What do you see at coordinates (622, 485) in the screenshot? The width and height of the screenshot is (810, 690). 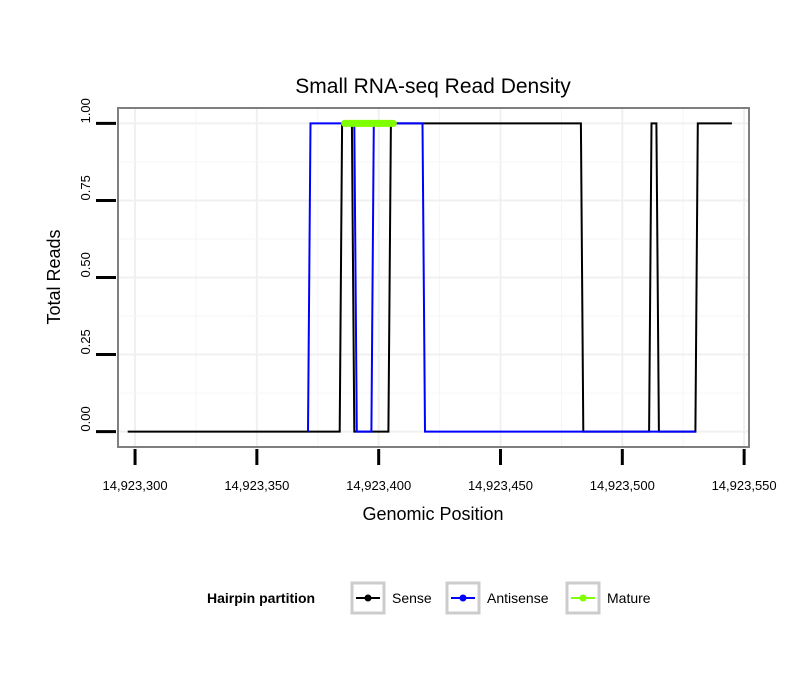 I see `x-tick-label: 14,923,500` at bounding box center [622, 485].